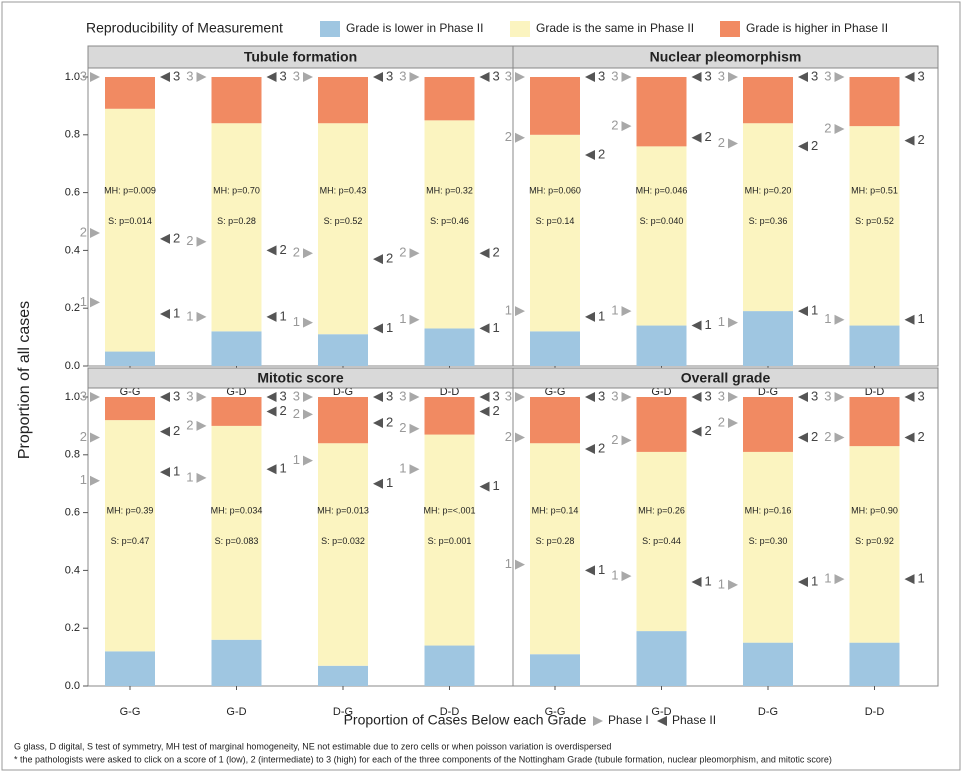 Image resolution: width=964 pixels, height=773 pixels. I want to click on annotation: MH: p=0.046, so click(662, 191).